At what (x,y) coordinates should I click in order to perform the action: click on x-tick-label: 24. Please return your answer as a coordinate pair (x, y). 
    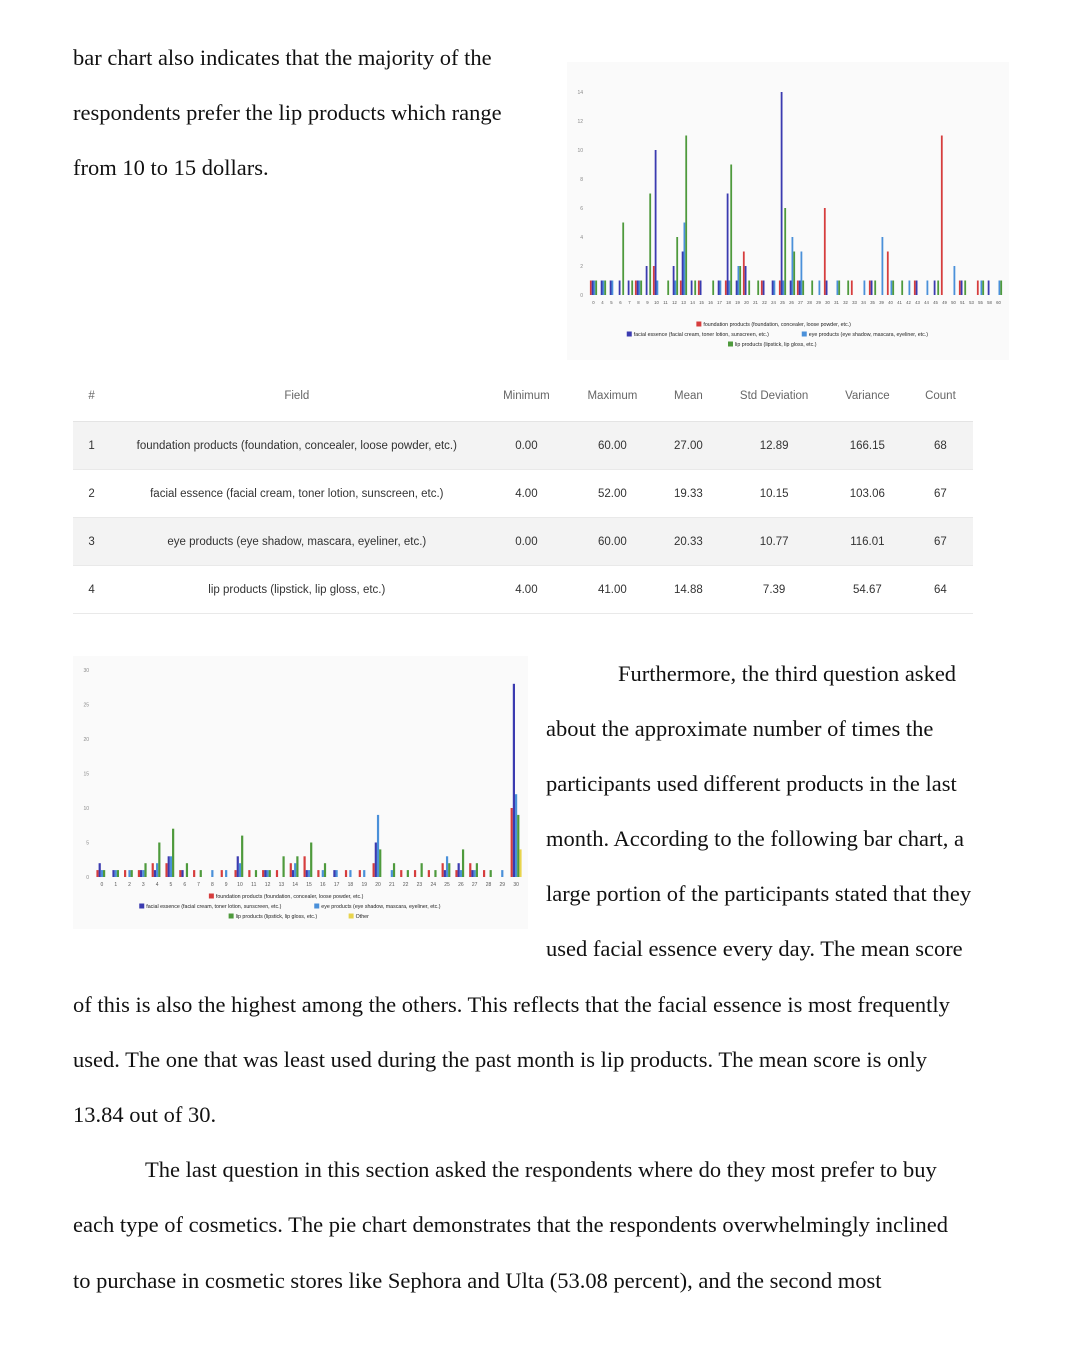
    Looking at the image, I should click on (433, 885).